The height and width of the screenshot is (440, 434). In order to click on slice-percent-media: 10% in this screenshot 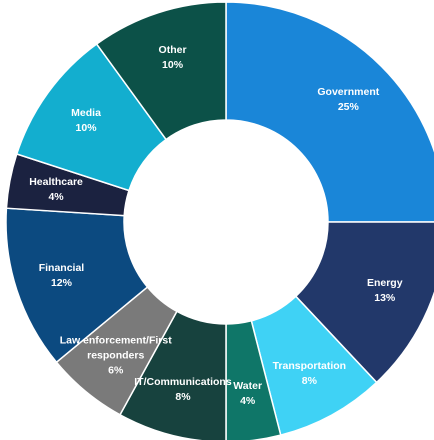, I will do `click(87, 128)`.